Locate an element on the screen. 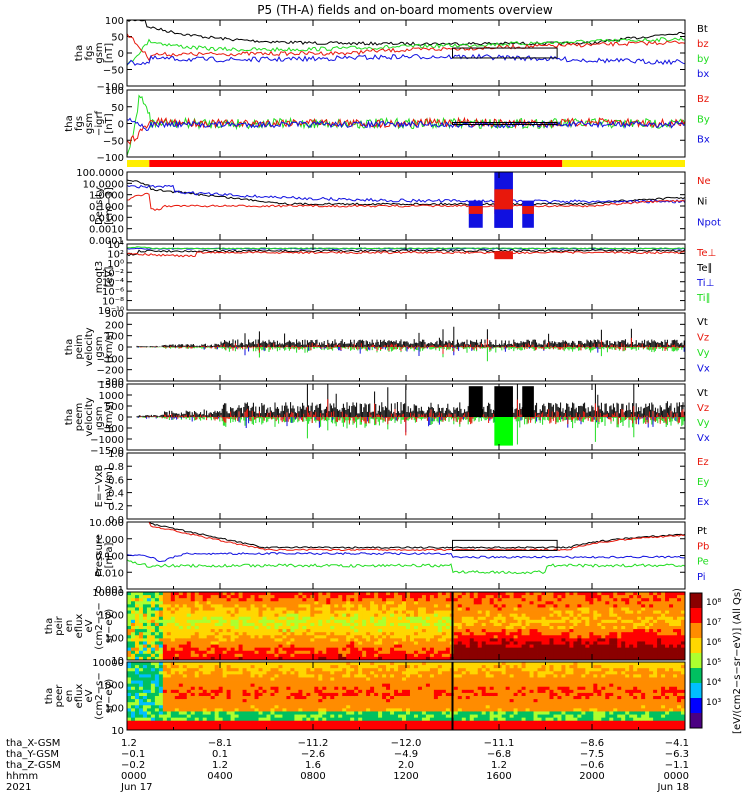 This screenshot has height=800, width=750. y-tick-label: 300 is located at coordinates (114, 314).